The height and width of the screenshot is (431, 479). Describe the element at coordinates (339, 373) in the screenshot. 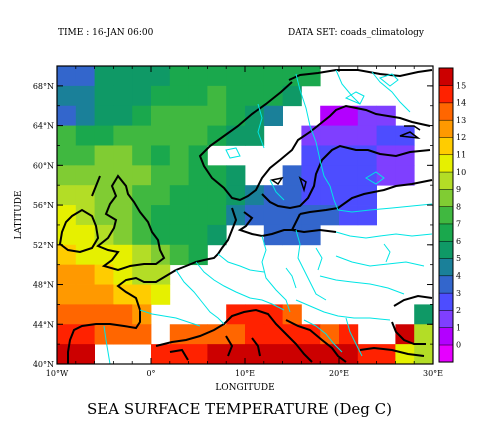

I see `x-tick-label: 20°E` at that location.